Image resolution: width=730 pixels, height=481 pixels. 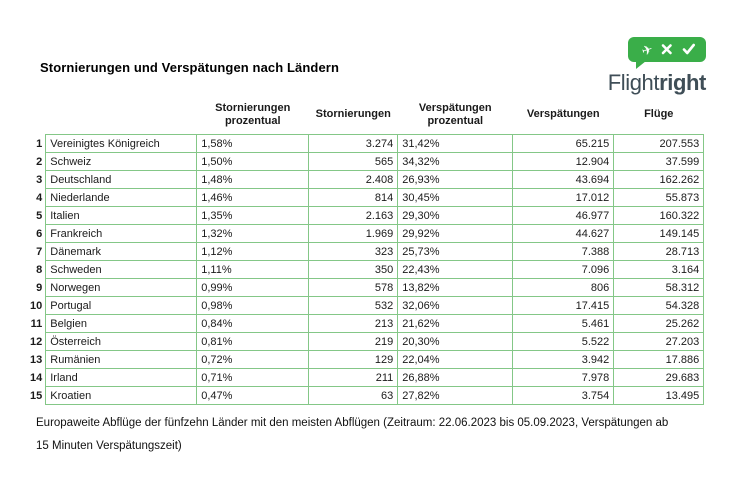 What do you see at coordinates (121, 143) in the screenshot?
I see `country-cell: Vereinigtes Königreich` at bounding box center [121, 143].